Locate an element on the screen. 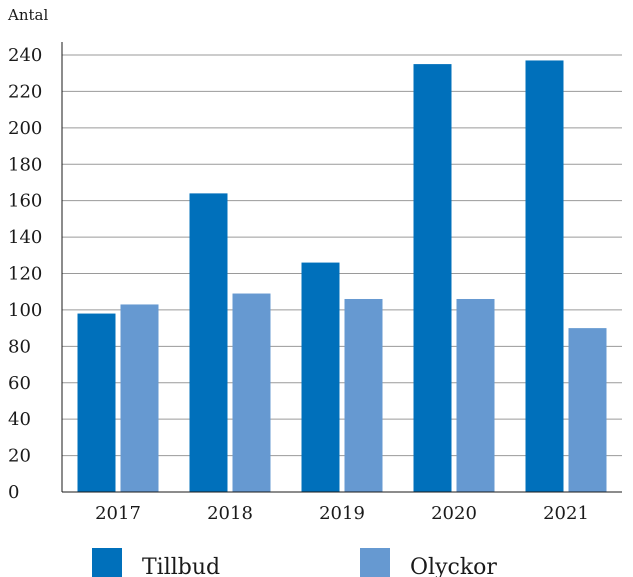  x-tick-label: 2017 is located at coordinates (118, 513).